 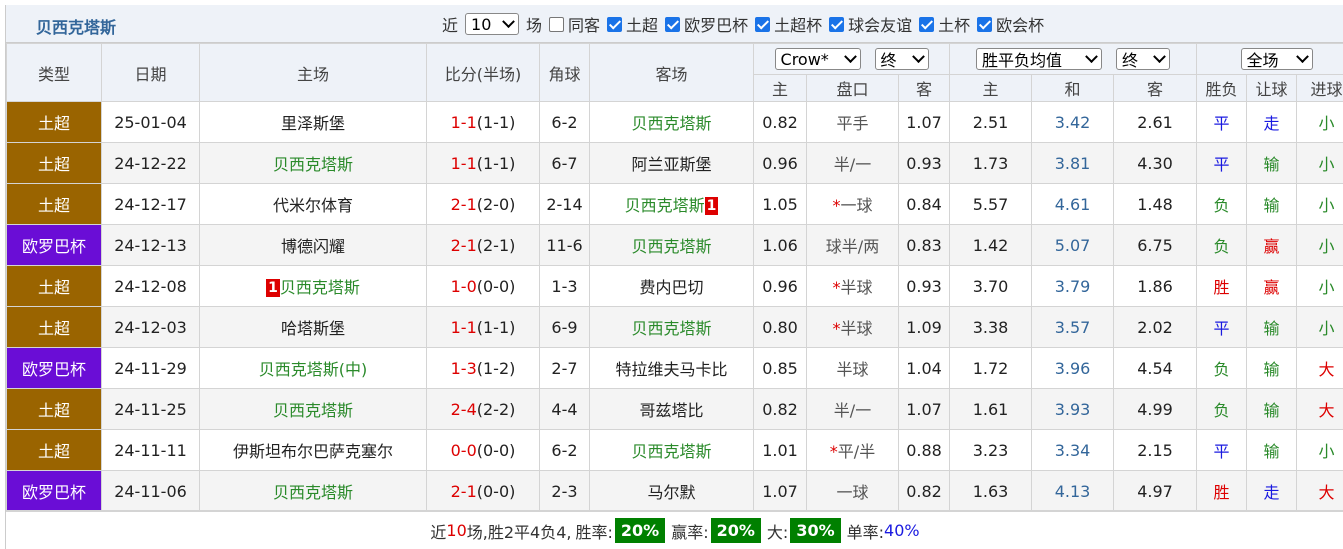 I want to click on result: 胜, so click(x=1222, y=286).